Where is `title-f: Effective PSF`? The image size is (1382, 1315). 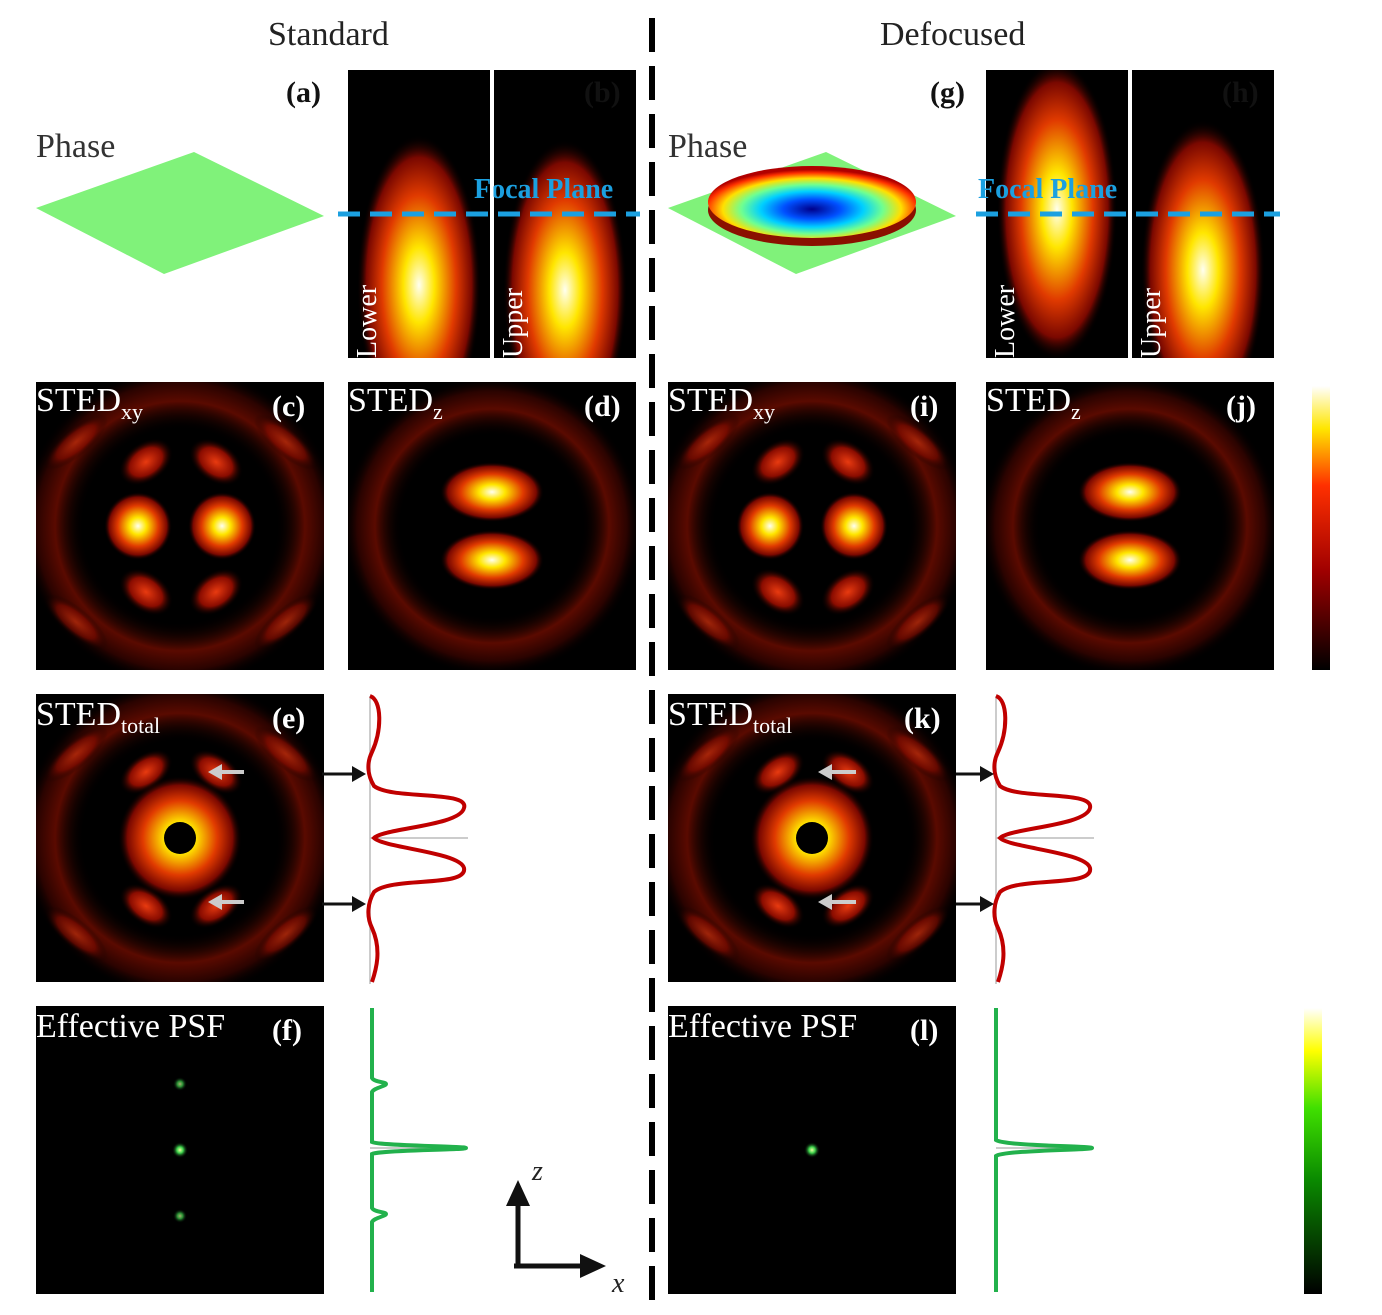 title-f: Effective PSF is located at coordinates (131, 1026).